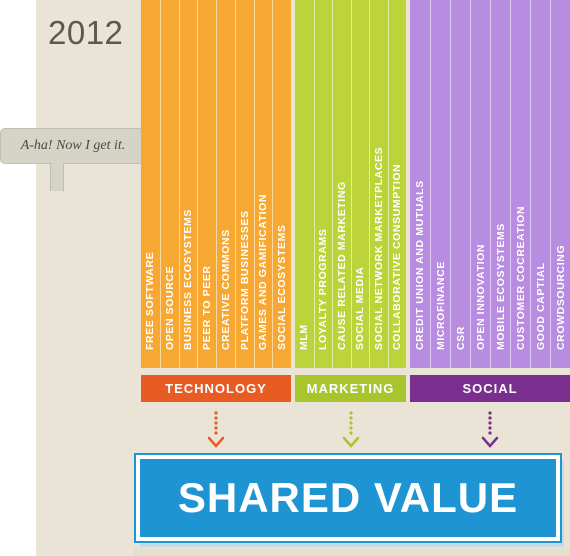 The height and width of the screenshot is (556, 570). Describe the element at coordinates (540, 184) in the screenshot. I see `concept-column: GOOD CAPTIAL` at that location.